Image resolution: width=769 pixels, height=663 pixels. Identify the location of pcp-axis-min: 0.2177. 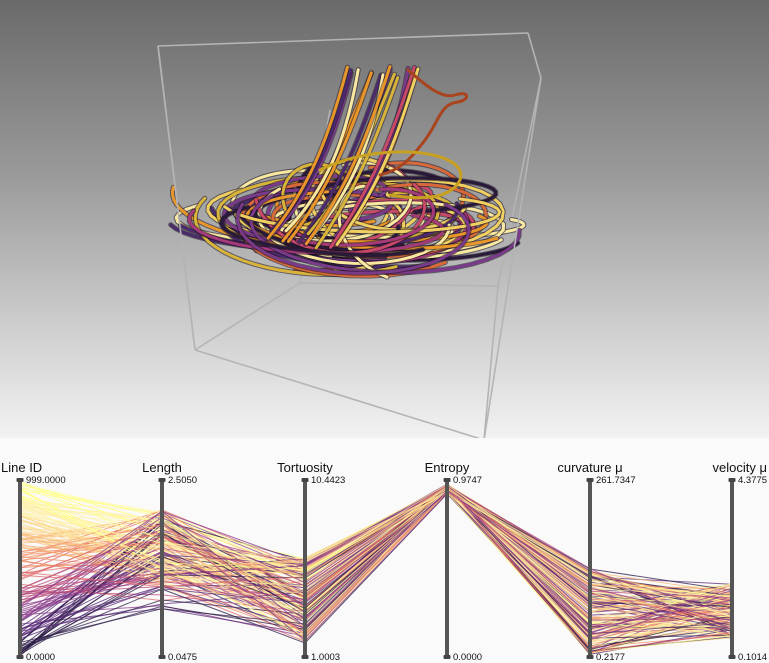
(610, 657).